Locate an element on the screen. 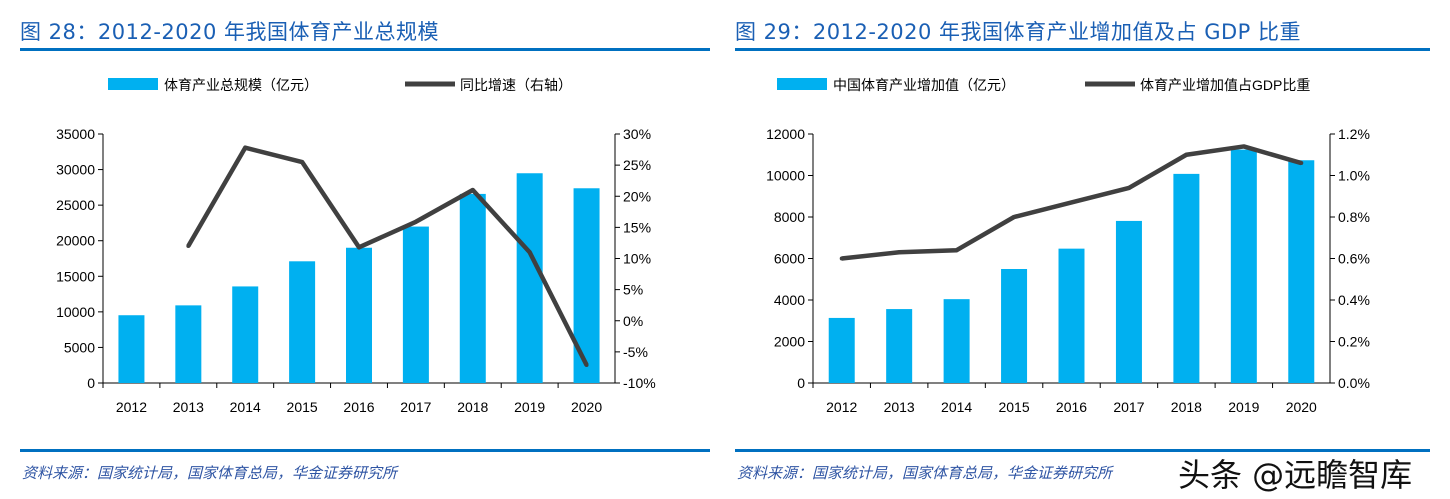 This screenshot has height=499, width=1450. y2-tick-label: 0.6% is located at coordinates (1354, 259).